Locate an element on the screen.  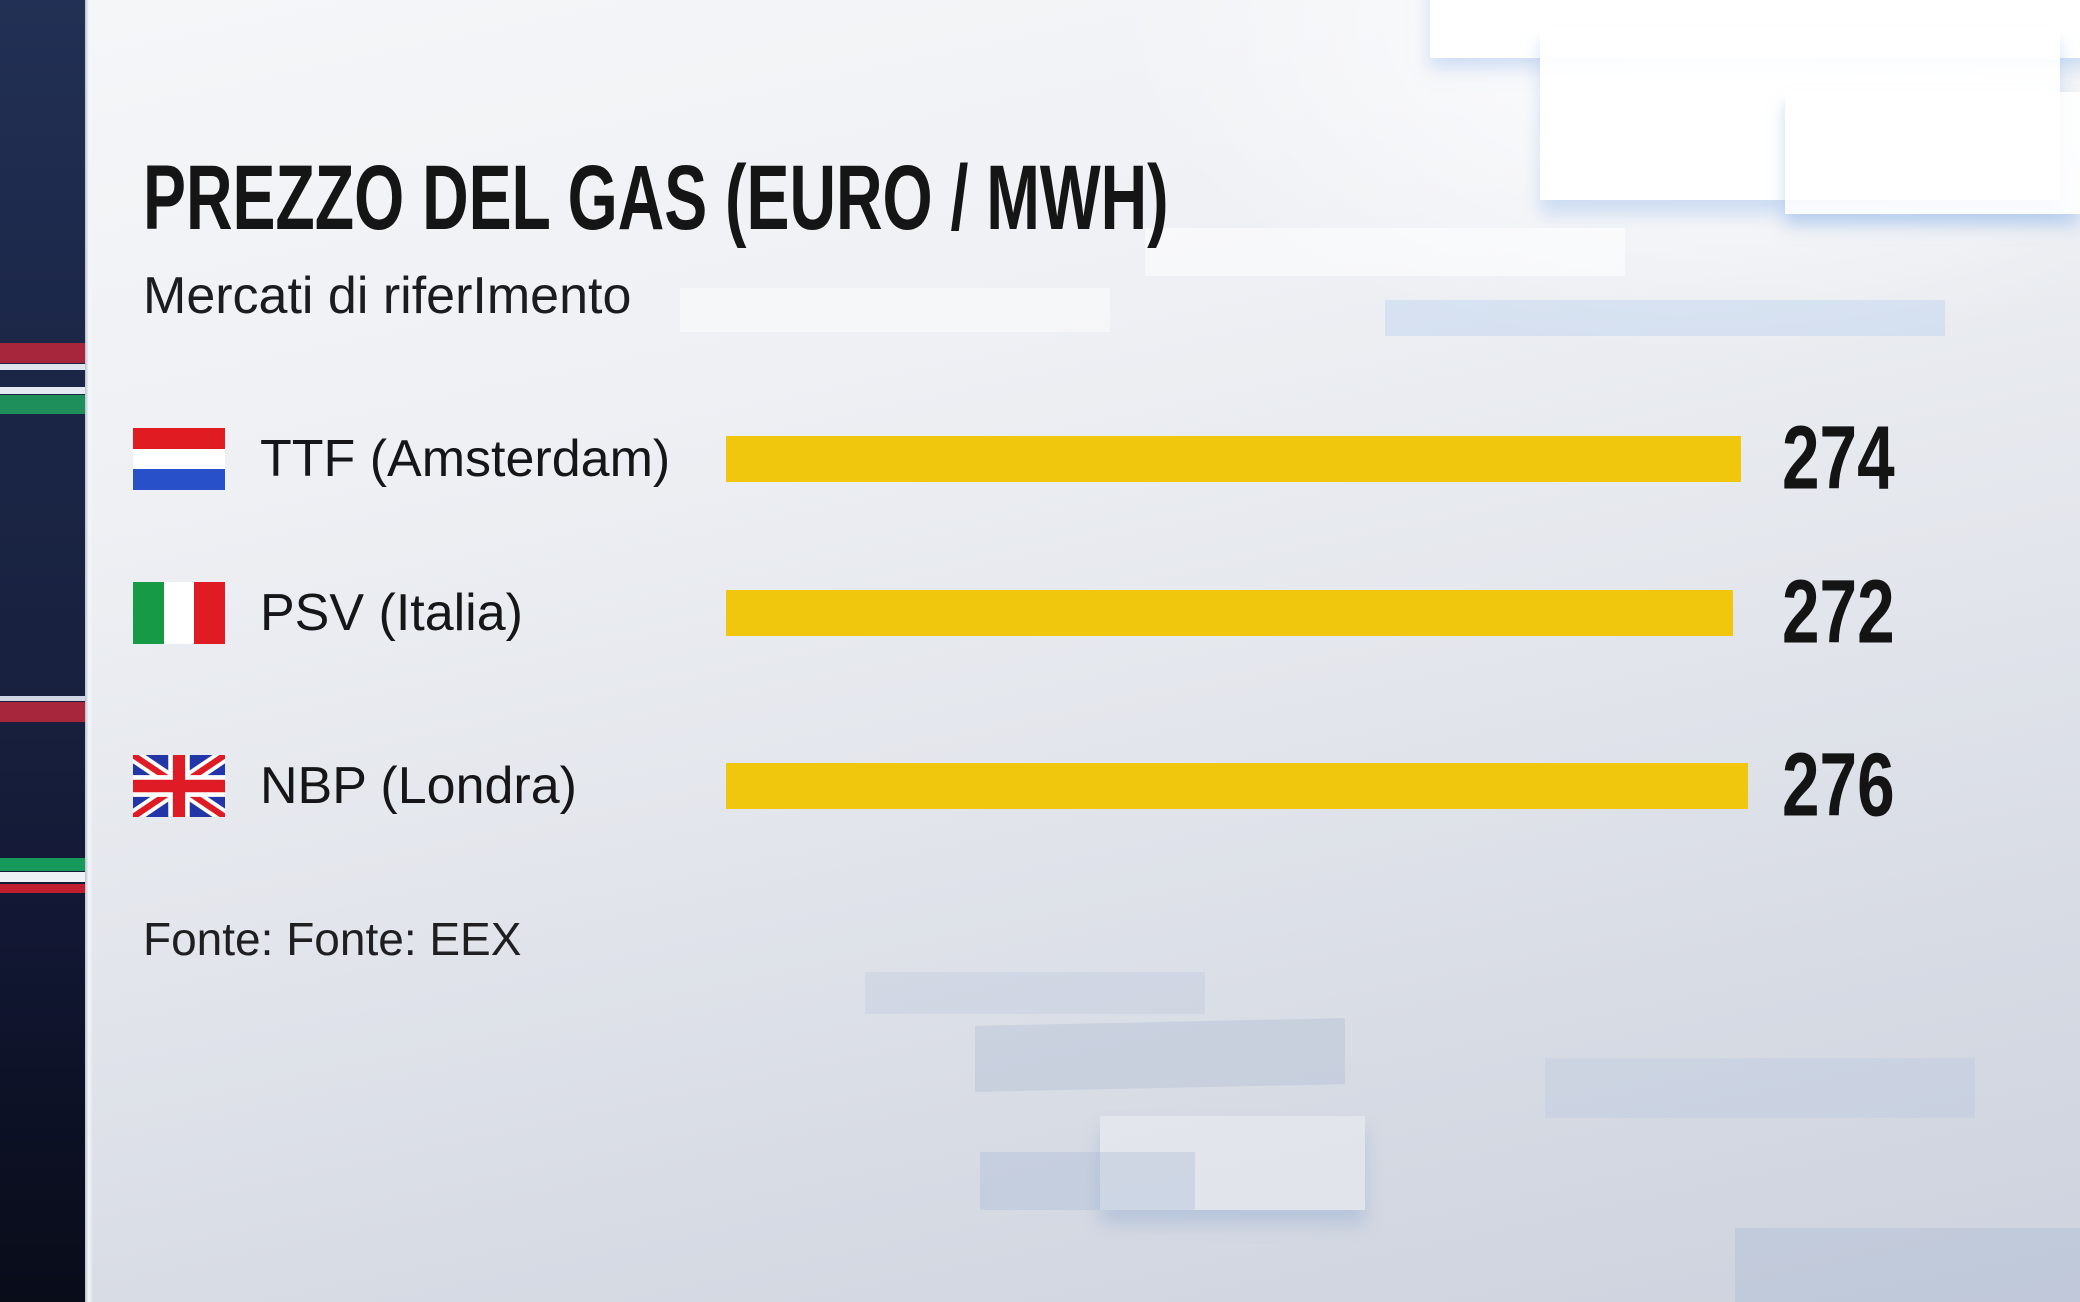
bar-nbp is located at coordinates (1237, 786).